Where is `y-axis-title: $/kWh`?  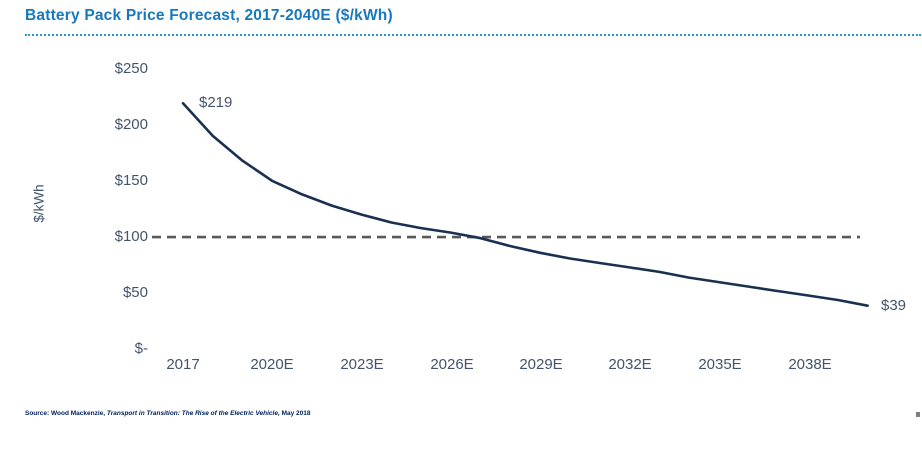
y-axis-title: $/kWh is located at coordinates (39, 203).